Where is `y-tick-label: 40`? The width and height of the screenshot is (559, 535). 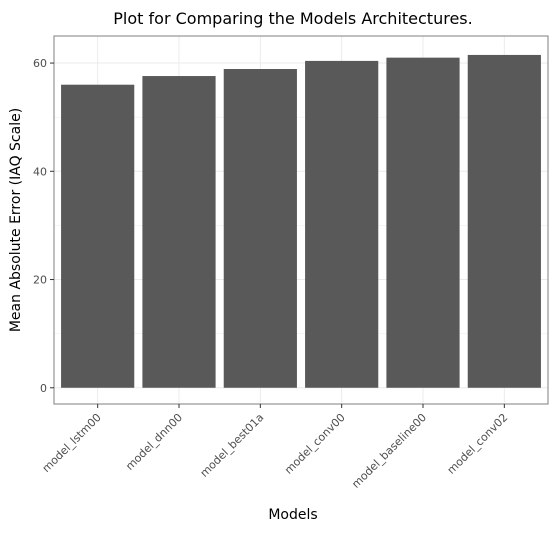
y-tick-label: 40 is located at coordinates (40, 171).